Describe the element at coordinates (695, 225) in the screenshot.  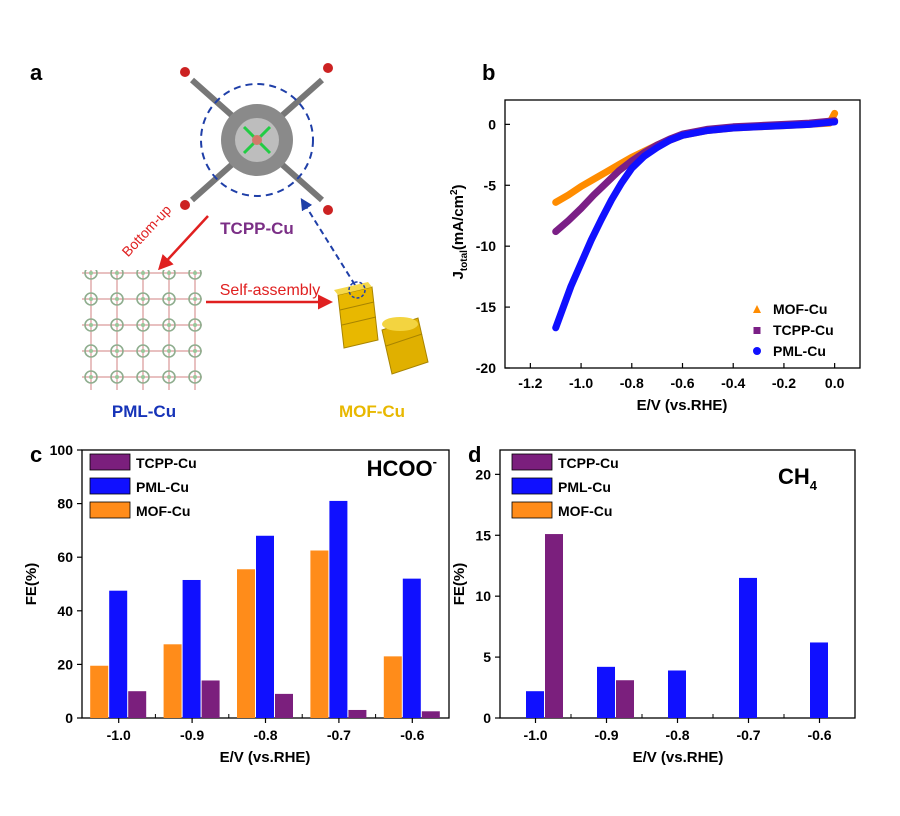
I see `series-line-pml-cu` at that location.